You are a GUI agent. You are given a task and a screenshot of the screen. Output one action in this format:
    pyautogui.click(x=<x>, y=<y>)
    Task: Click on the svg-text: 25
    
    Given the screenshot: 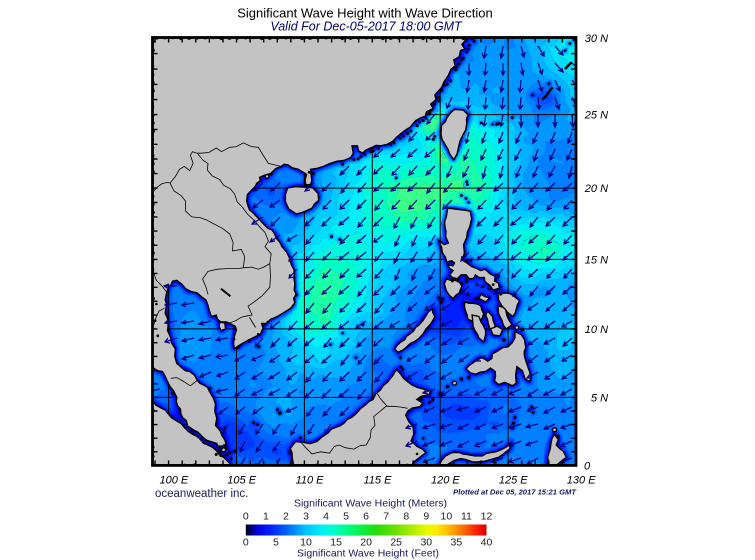 What is the action you would take?
    pyautogui.click(x=396, y=543)
    